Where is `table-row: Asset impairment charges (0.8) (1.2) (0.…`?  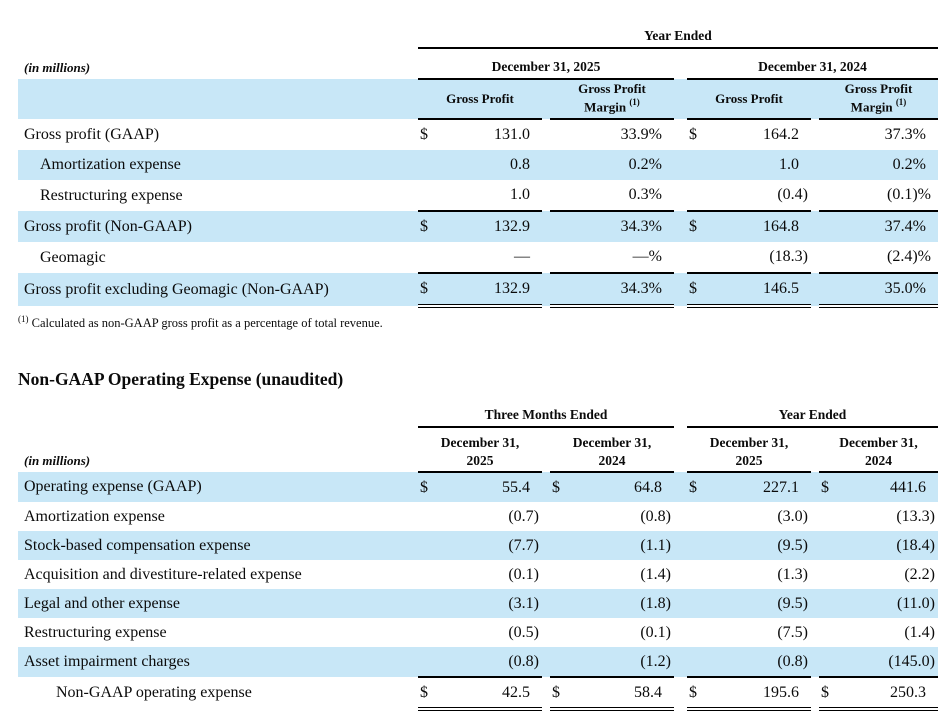 table-row: Asset impairment charges (0.8) (1.2) (0.… is located at coordinates (478, 663).